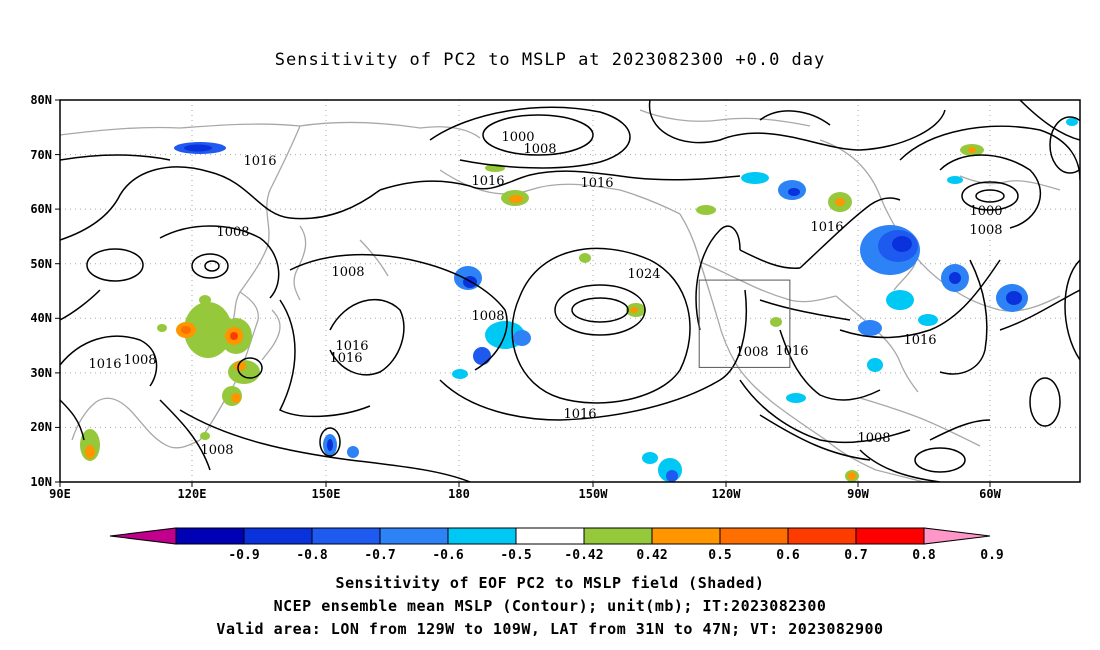 The image size is (1100, 650). Describe the element at coordinates (744, 323) in the screenshot. I see `valid-area-box` at that location.